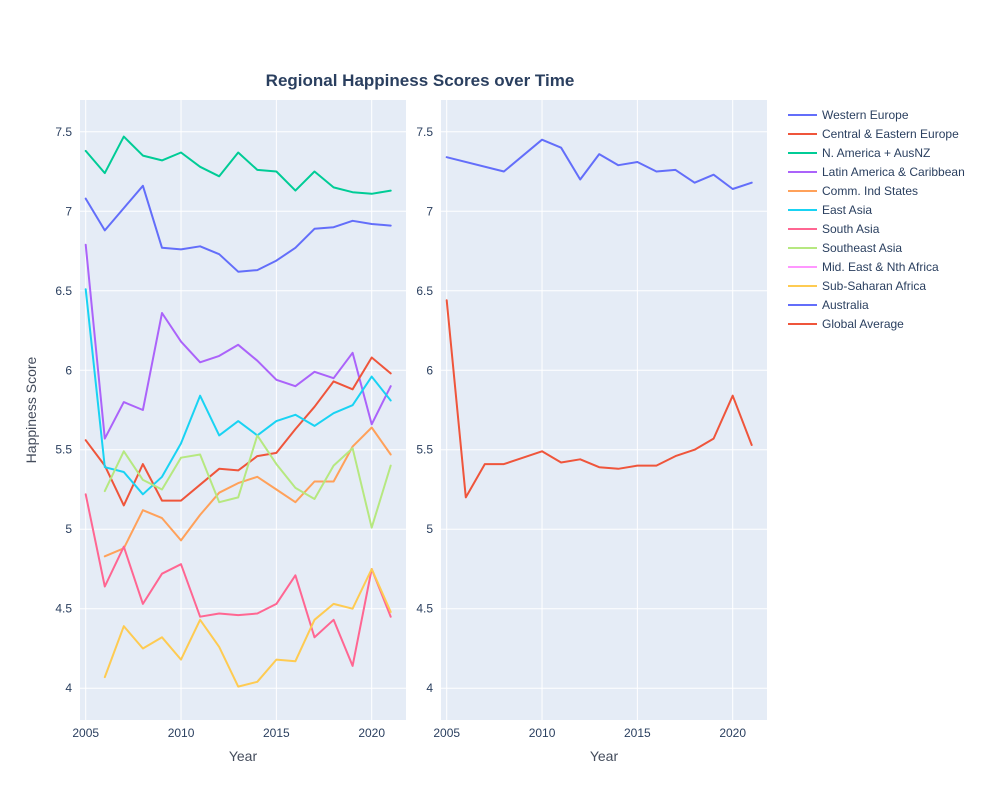 The width and height of the screenshot is (1000, 800). I want to click on legend-item-east-asia: East Asia, so click(830, 210).